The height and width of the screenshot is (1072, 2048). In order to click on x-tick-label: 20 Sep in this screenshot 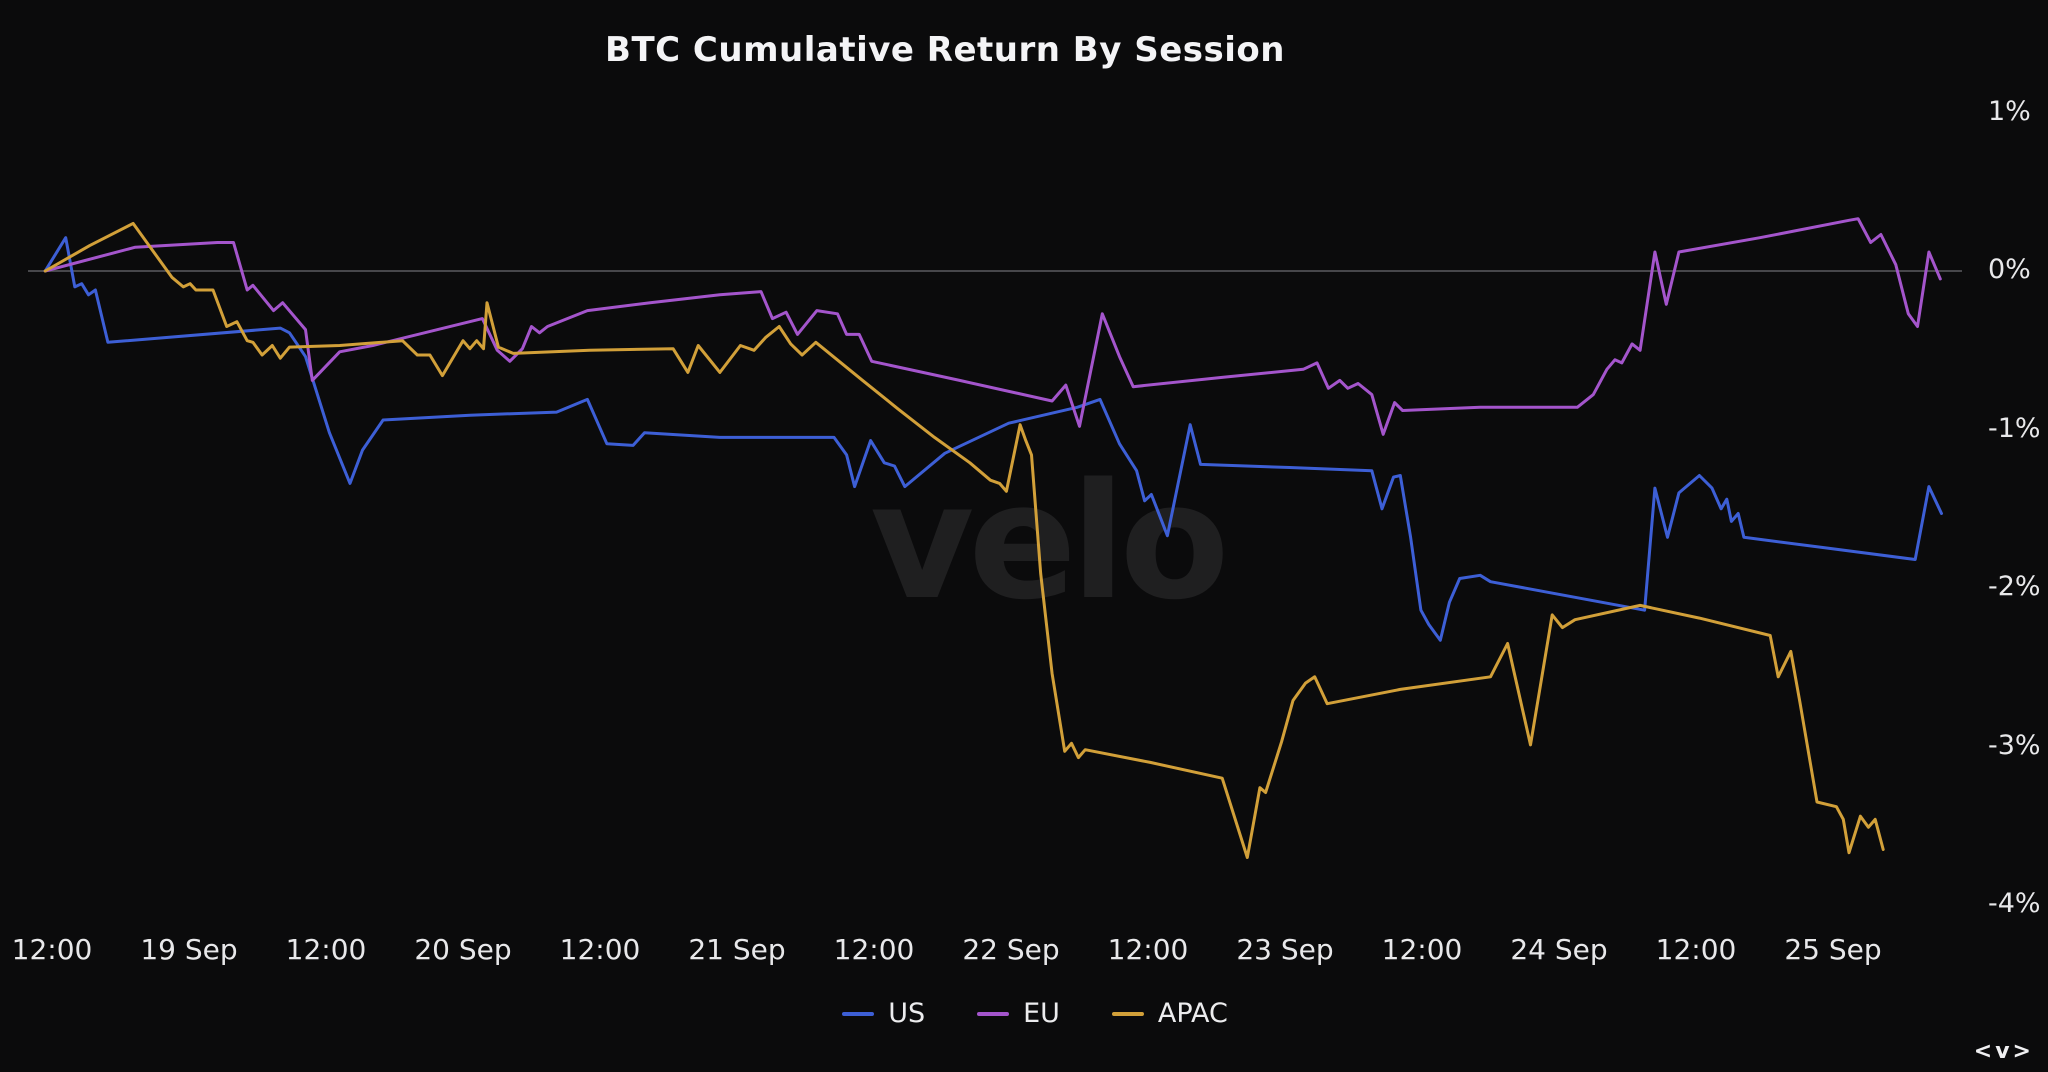, I will do `click(463, 949)`.